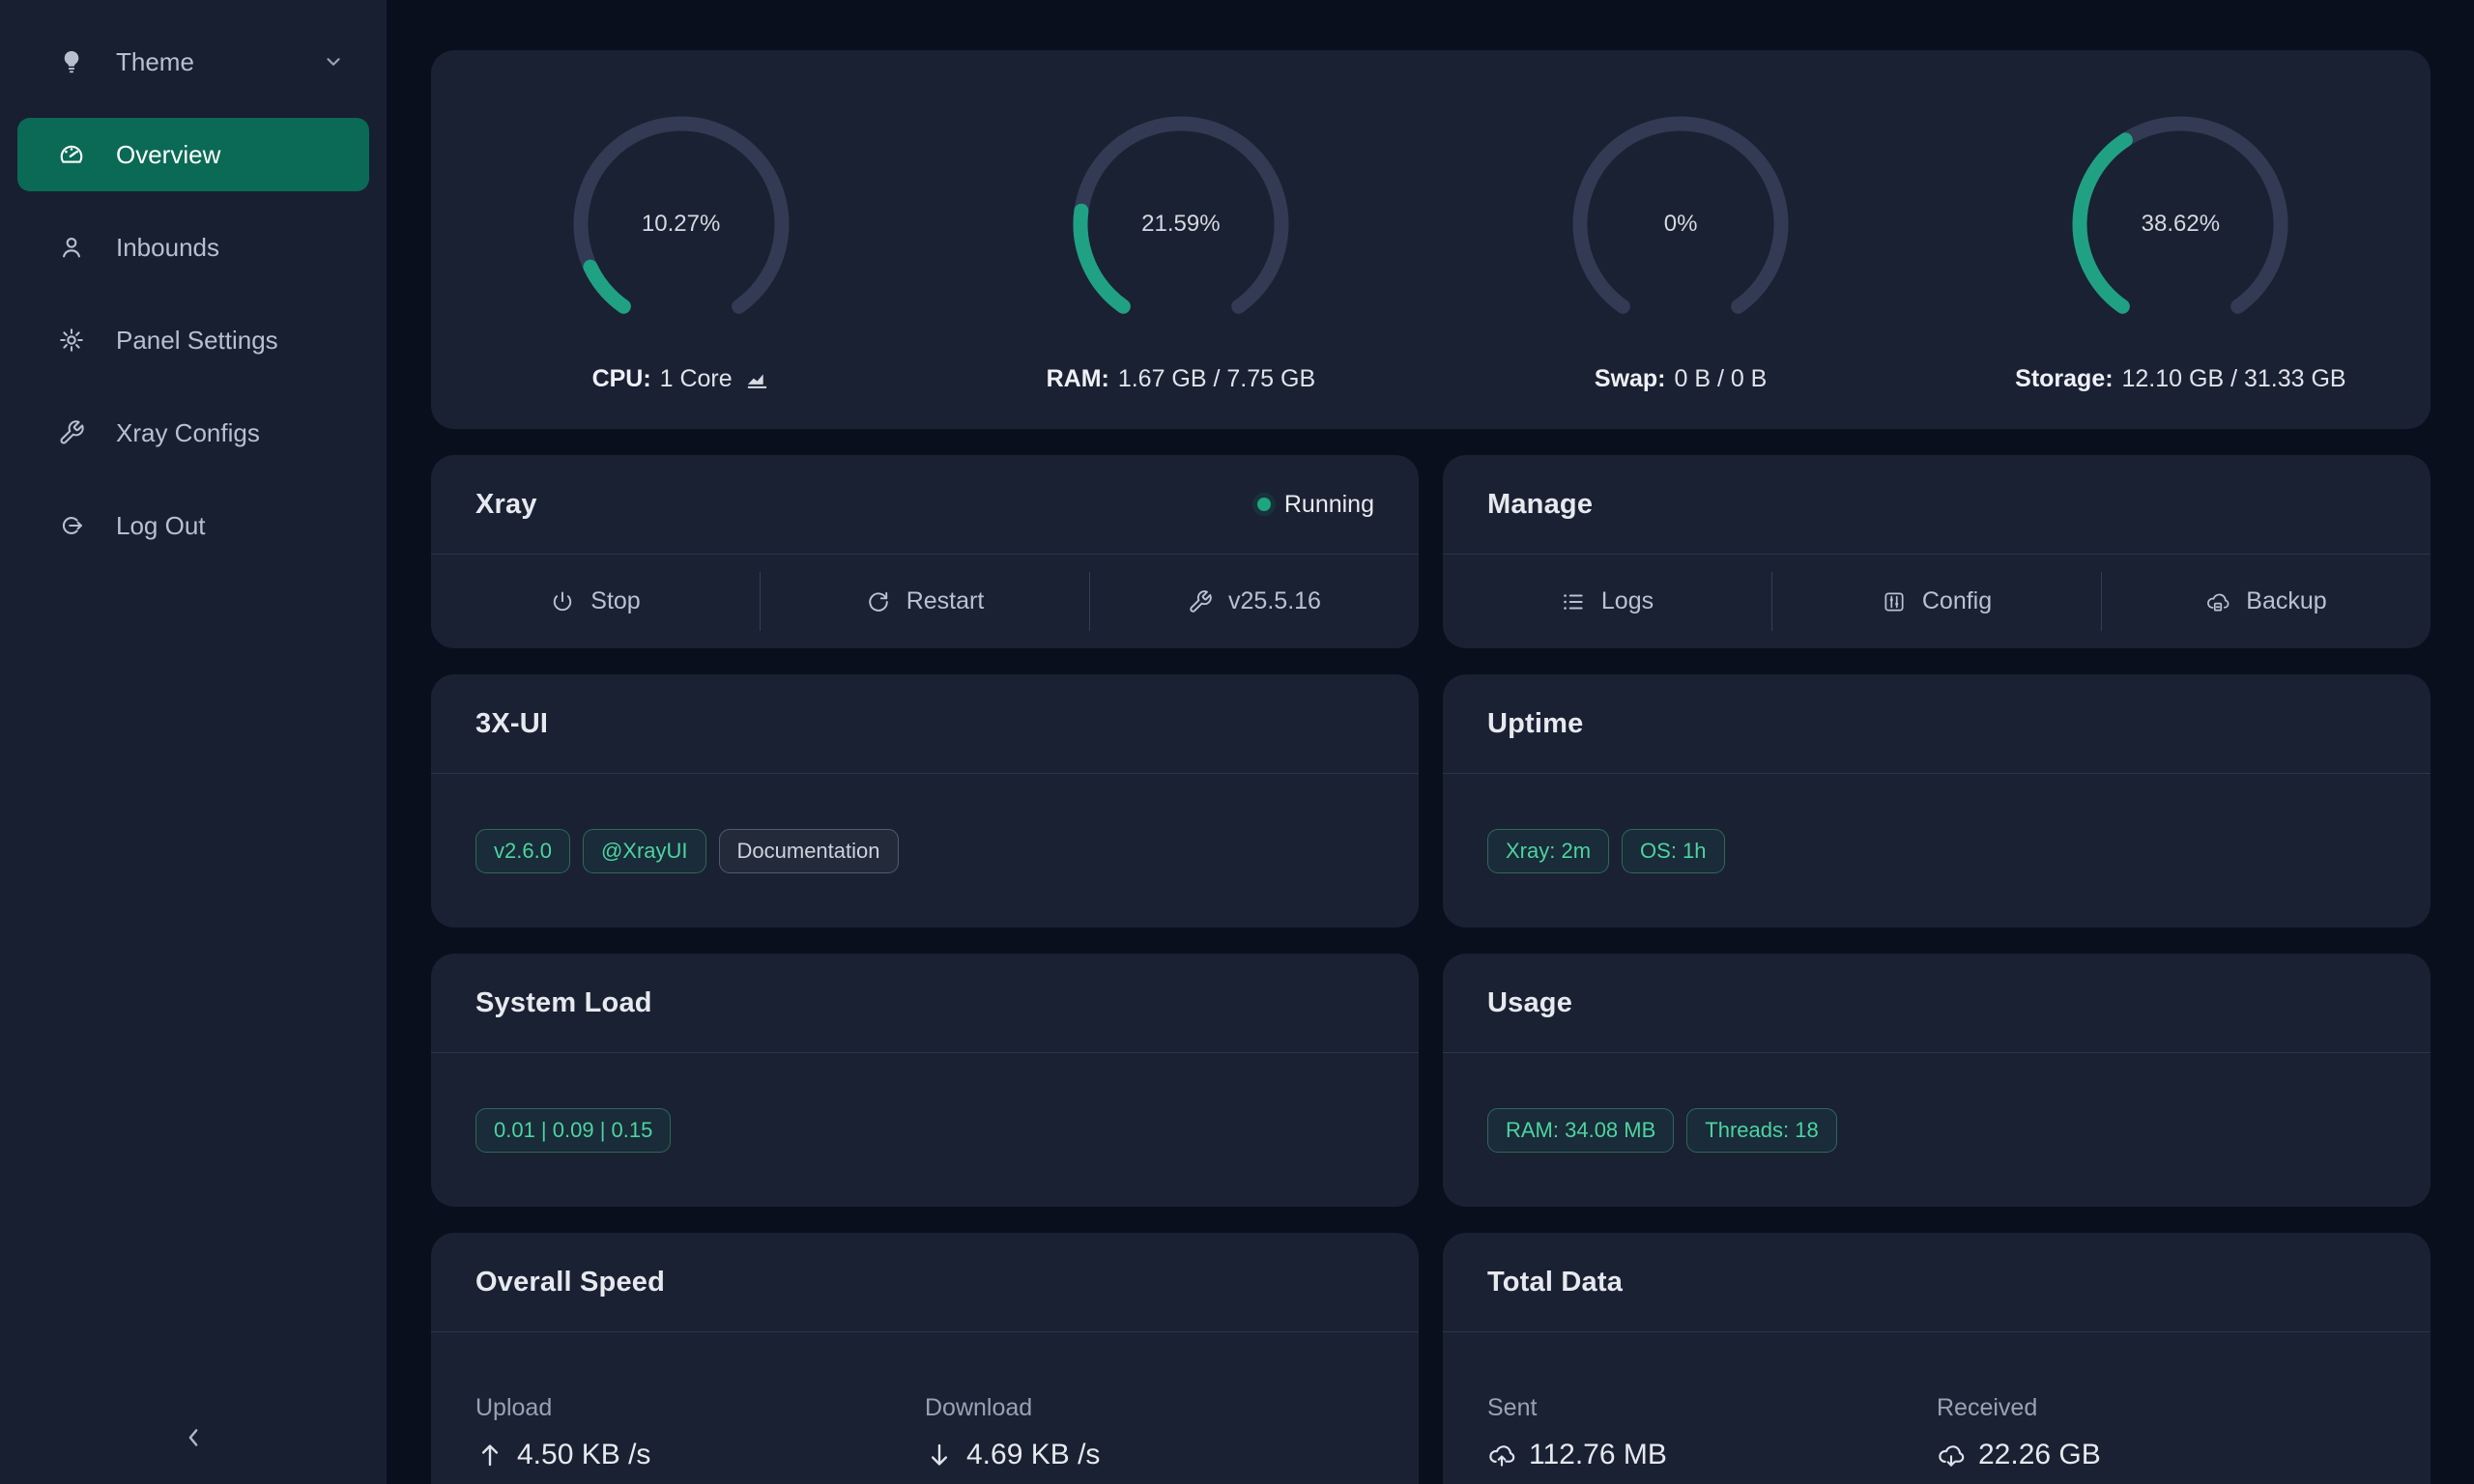 The image size is (2474, 1484). What do you see at coordinates (155, 61) in the screenshot?
I see `sidebar-item-label: Theme` at bounding box center [155, 61].